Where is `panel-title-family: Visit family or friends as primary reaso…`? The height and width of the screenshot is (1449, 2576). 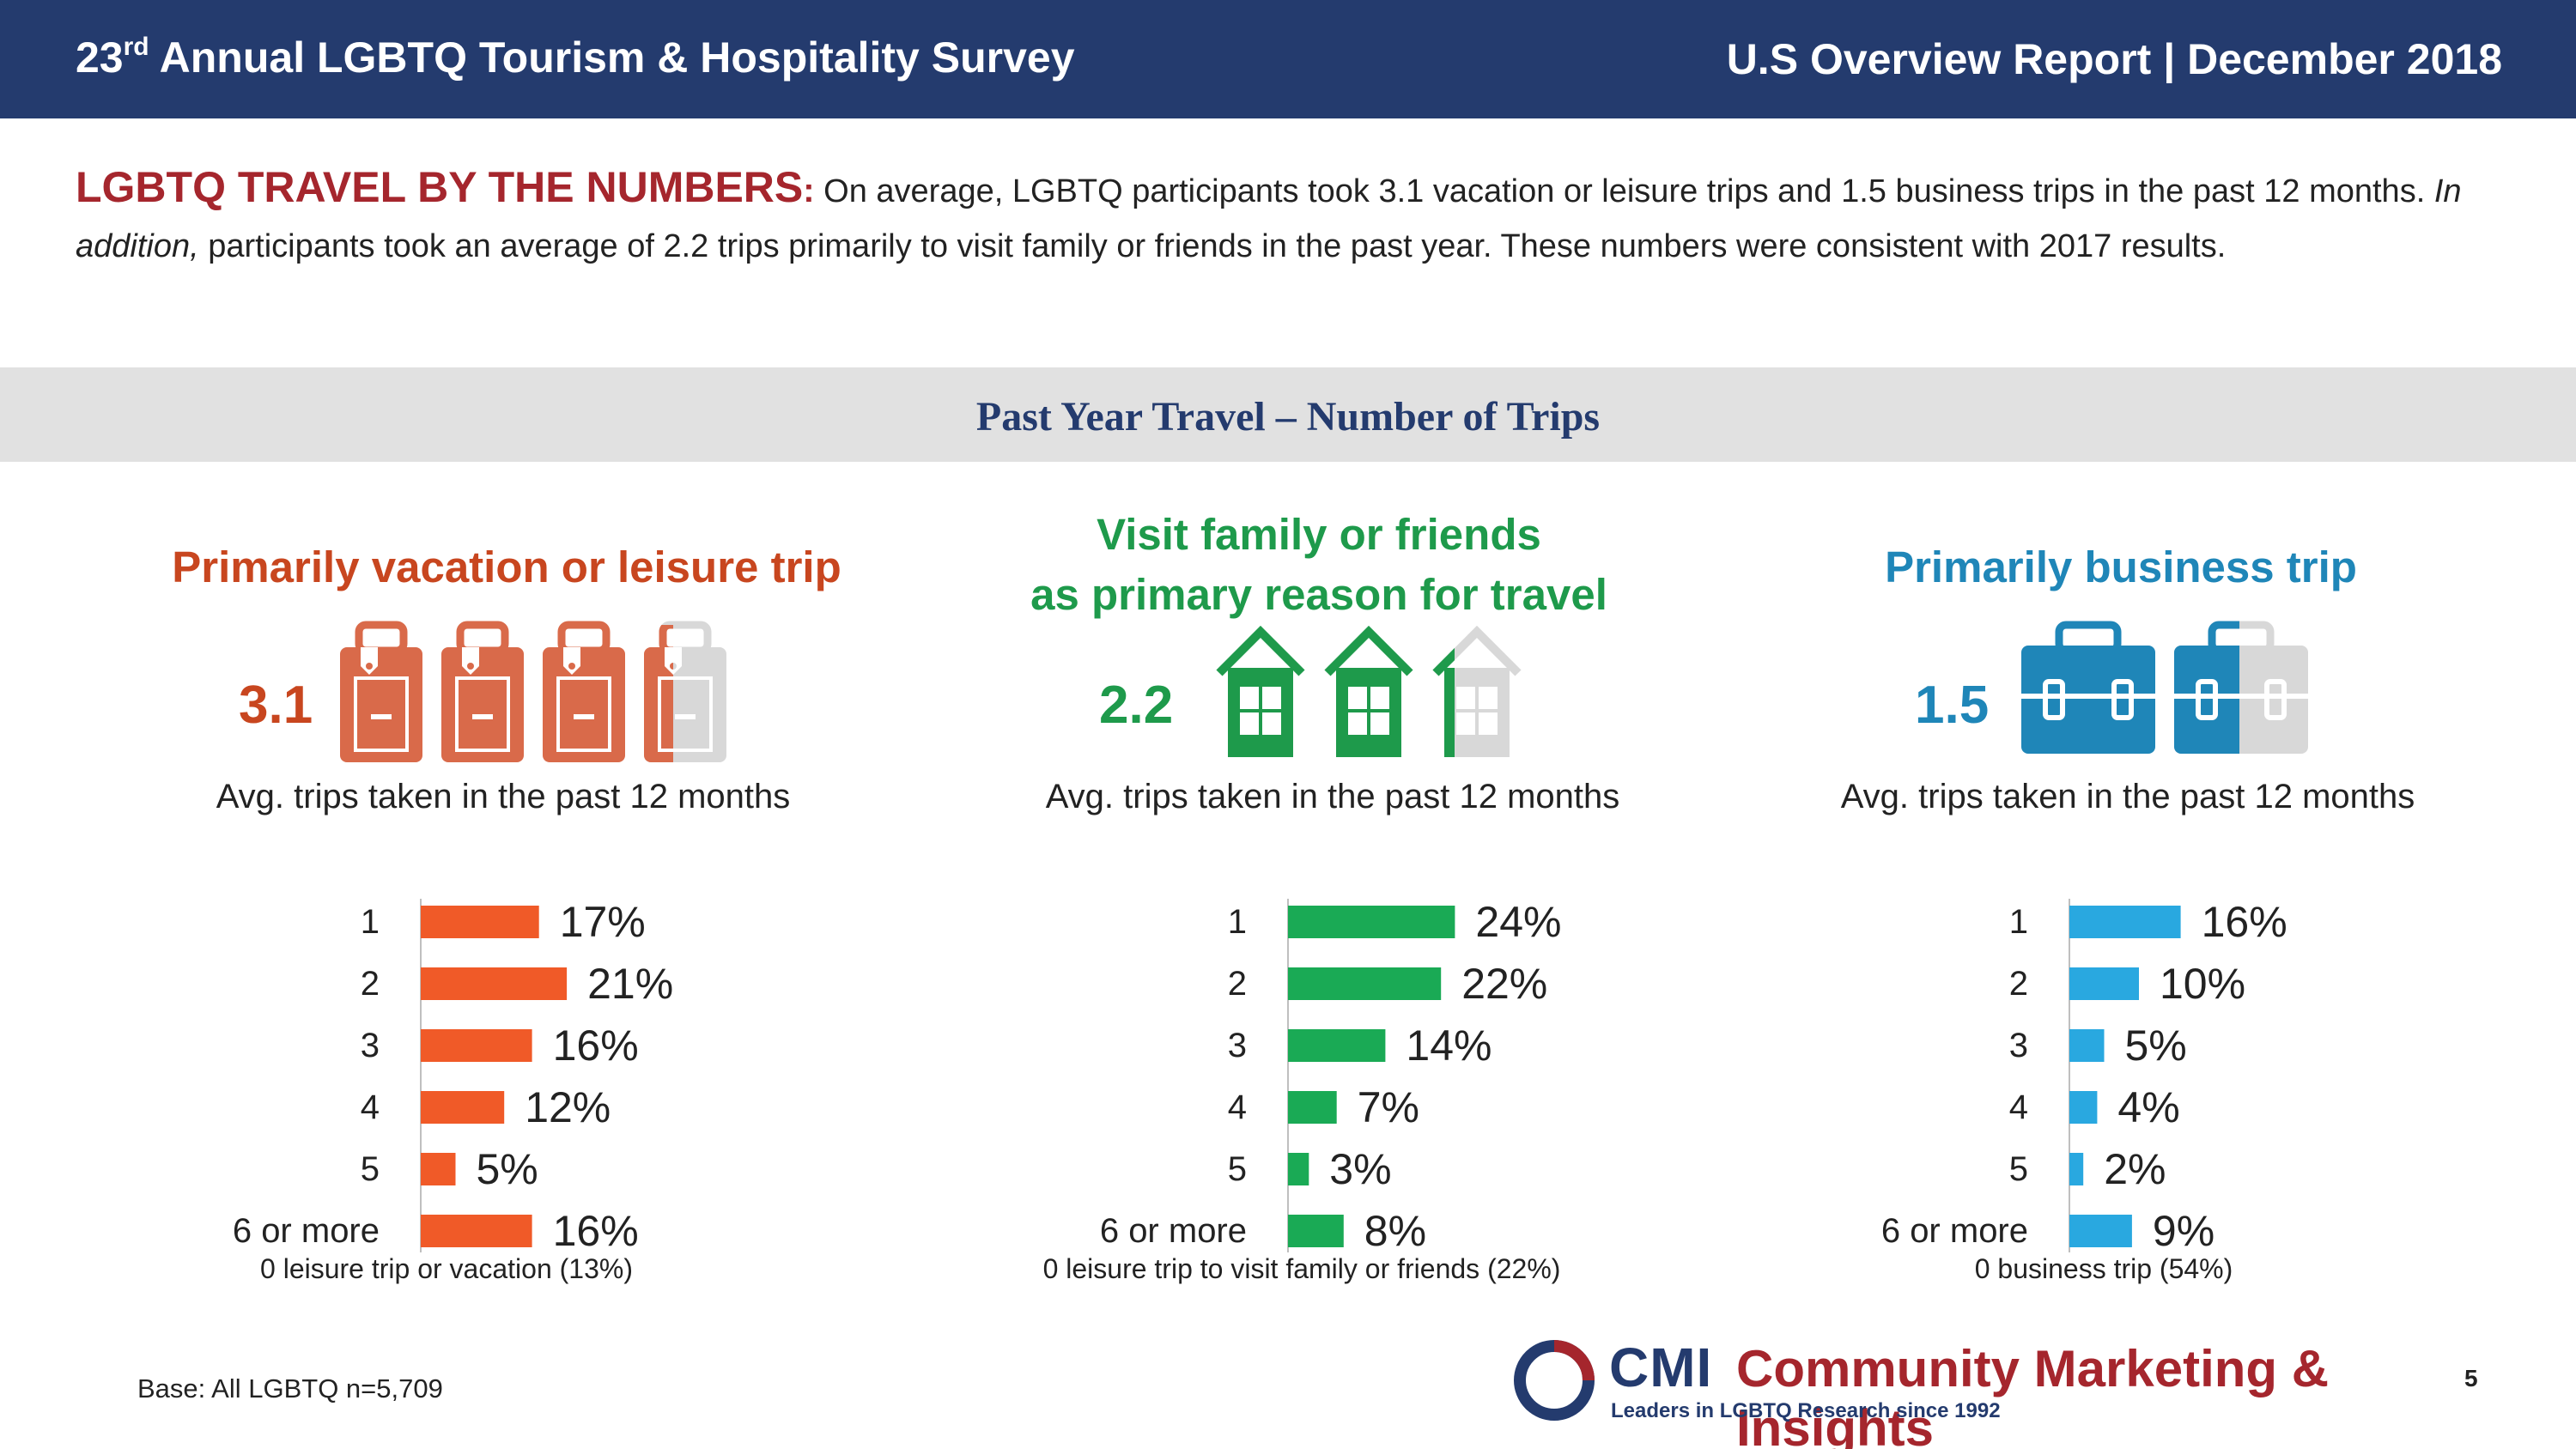 panel-title-family: Visit family or friends as primary reaso… is located at coordinates (1319, 565).